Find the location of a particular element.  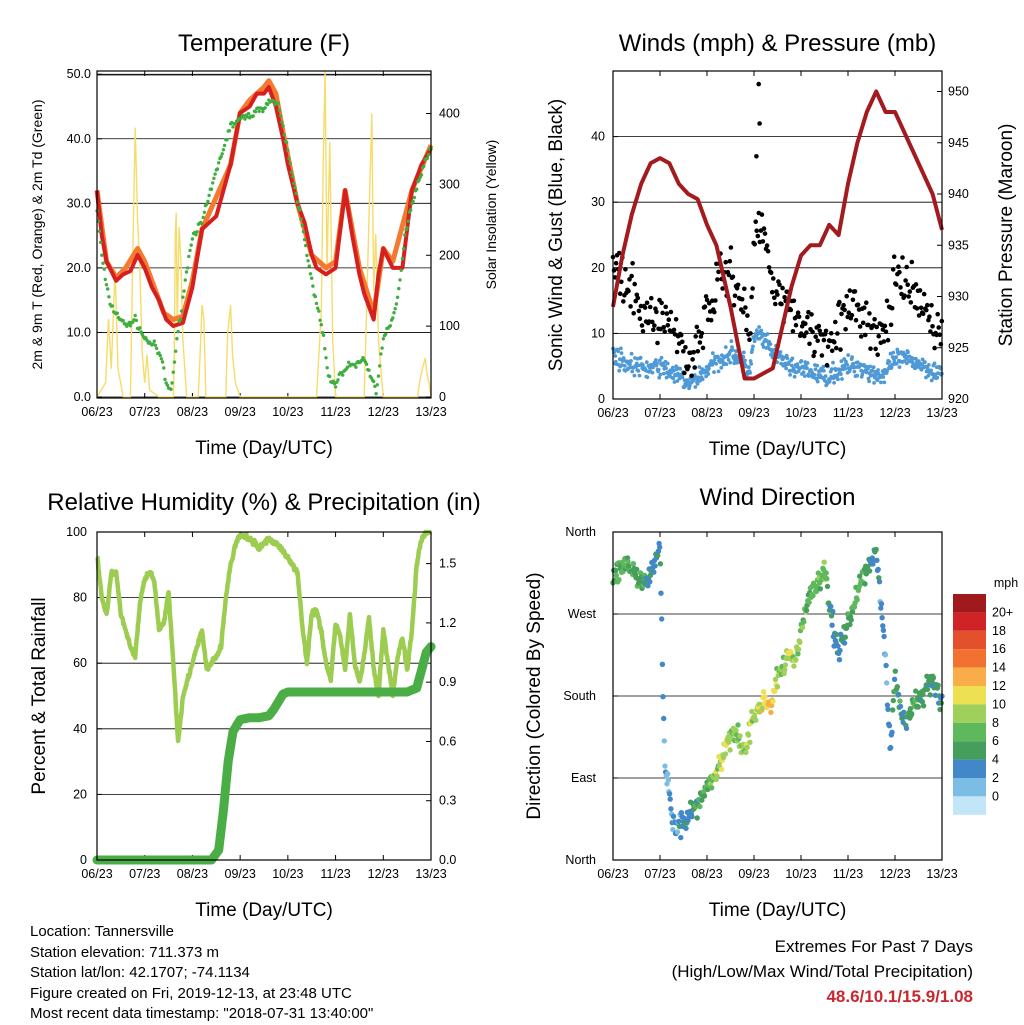

x-tick-label: 07/23 is located at coordinates (144, 412).